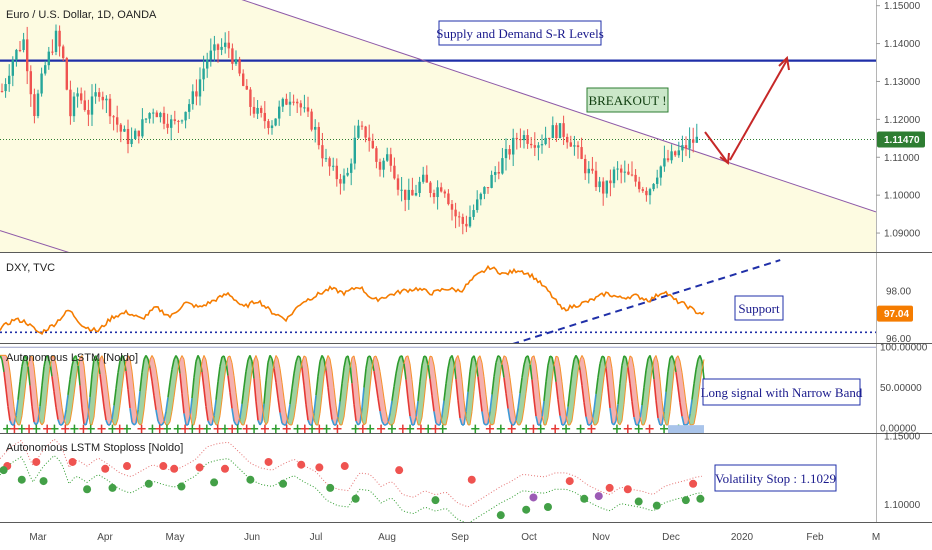  What do you see at coordinates (174, 468) in the screenshot?
I see `stop-red-dot` at bounding box center [174, 468].